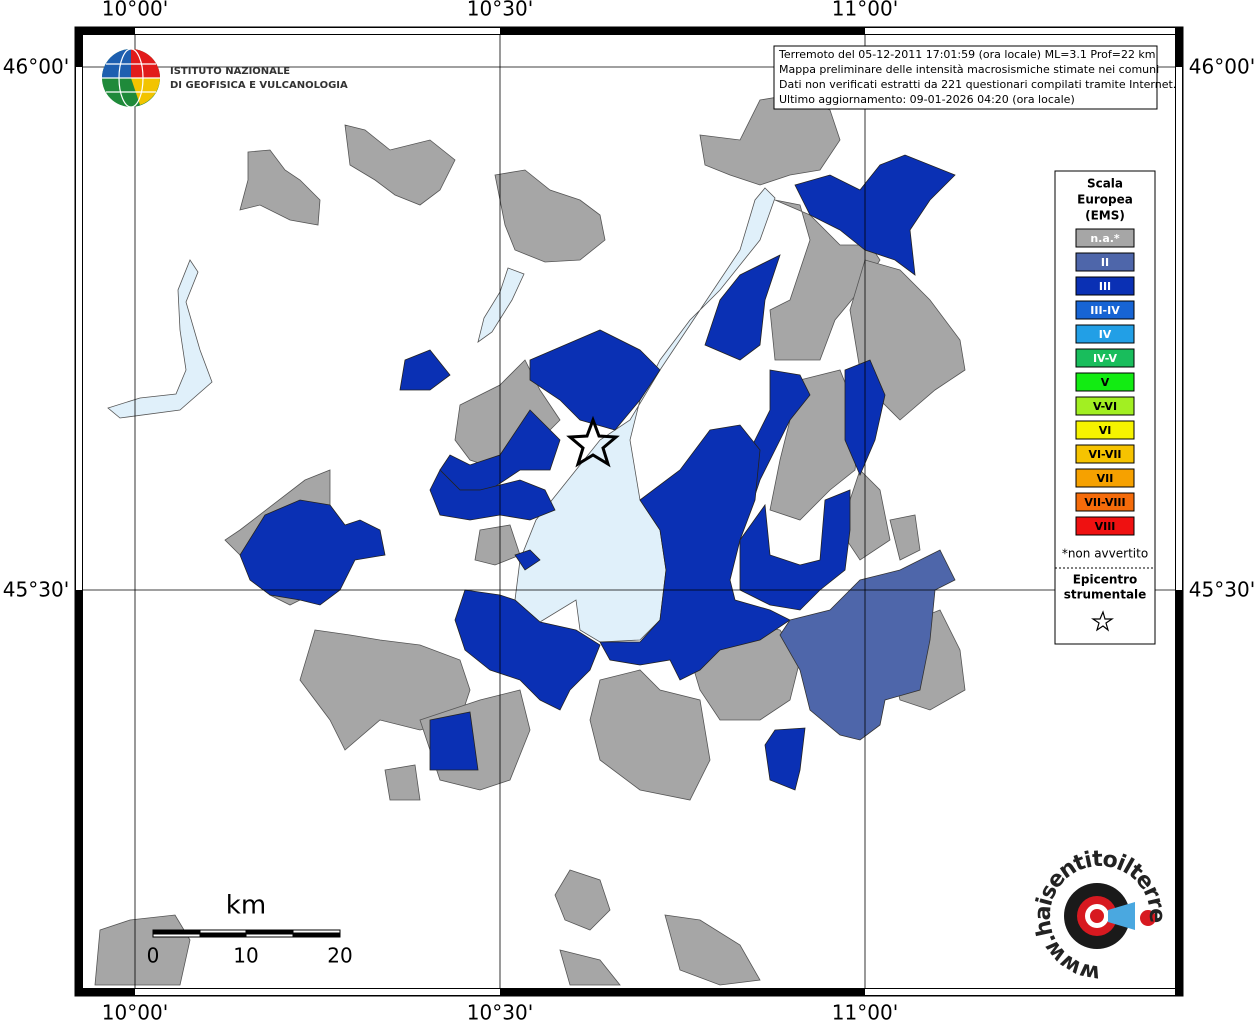 The height and width of the screenshot is (1024, 1257). I want to click on legend-label: IV, so click(1105, 334).